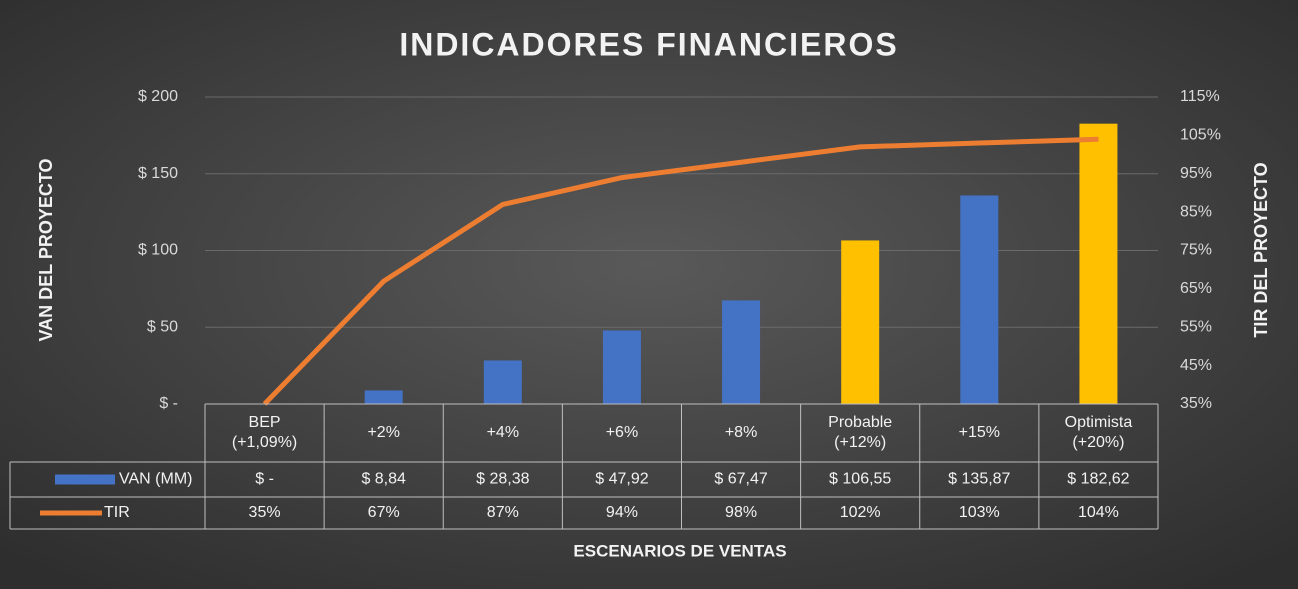 The image size is (1298, 589). Describe the element at coordinates (1098, 479) in the screenshot. I see `data-label: $ 182,62` at that location.